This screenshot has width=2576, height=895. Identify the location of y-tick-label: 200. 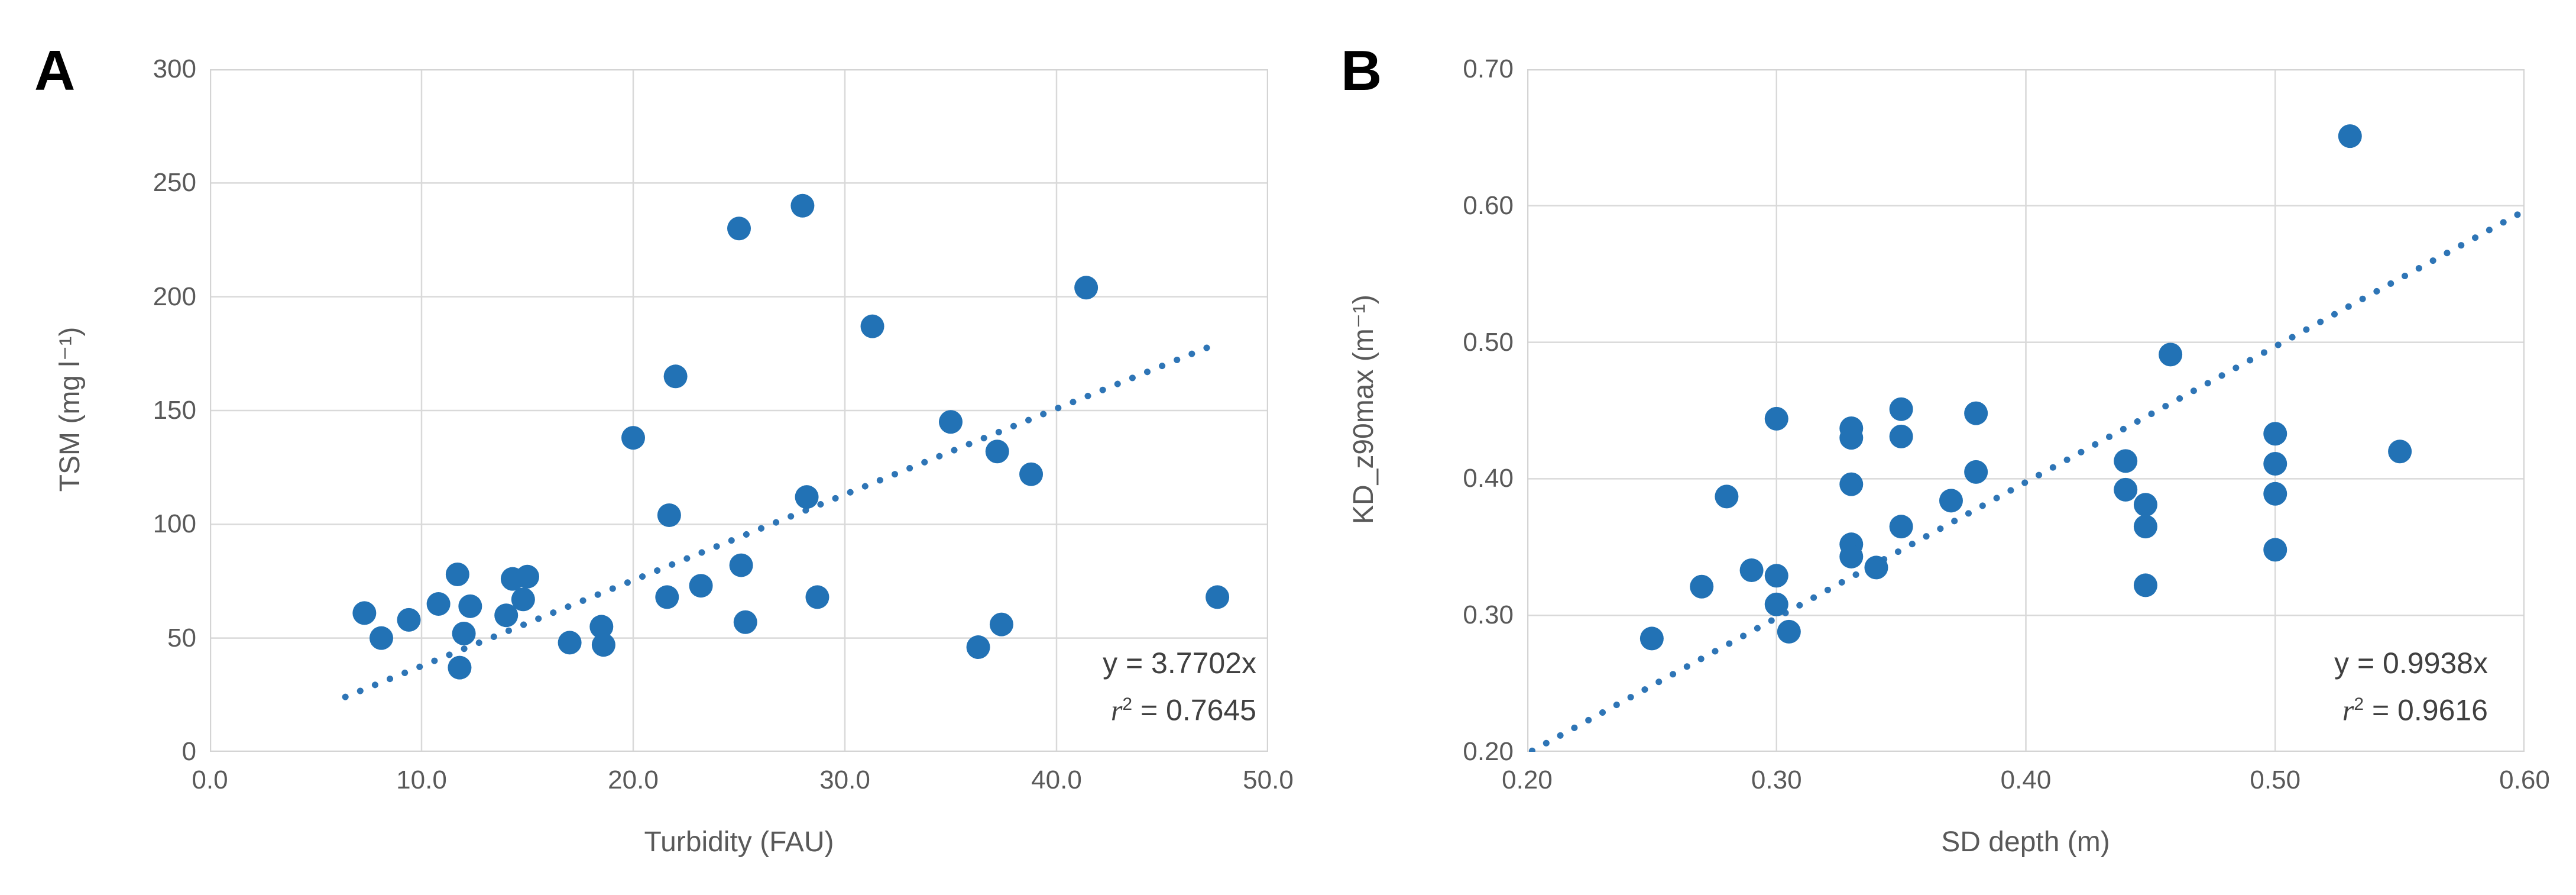
(174, 296).